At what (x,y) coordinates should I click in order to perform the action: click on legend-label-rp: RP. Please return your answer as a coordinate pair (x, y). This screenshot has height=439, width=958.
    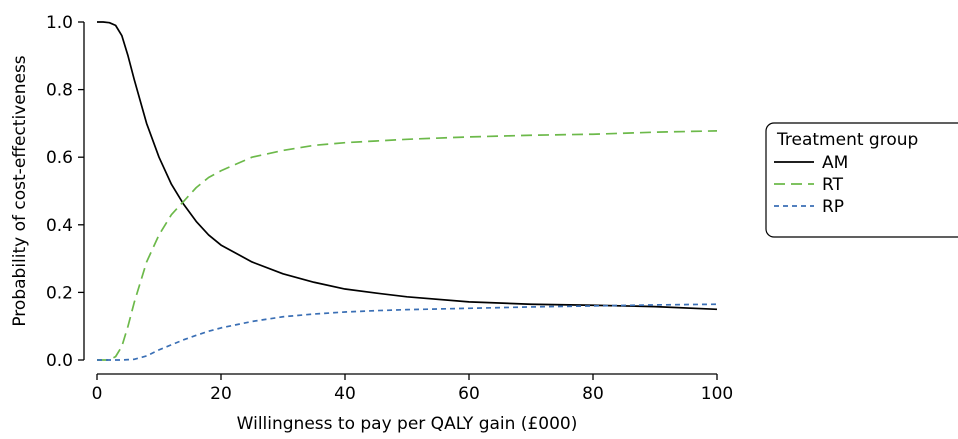
    Looking at the image, I should click on (833, 207).